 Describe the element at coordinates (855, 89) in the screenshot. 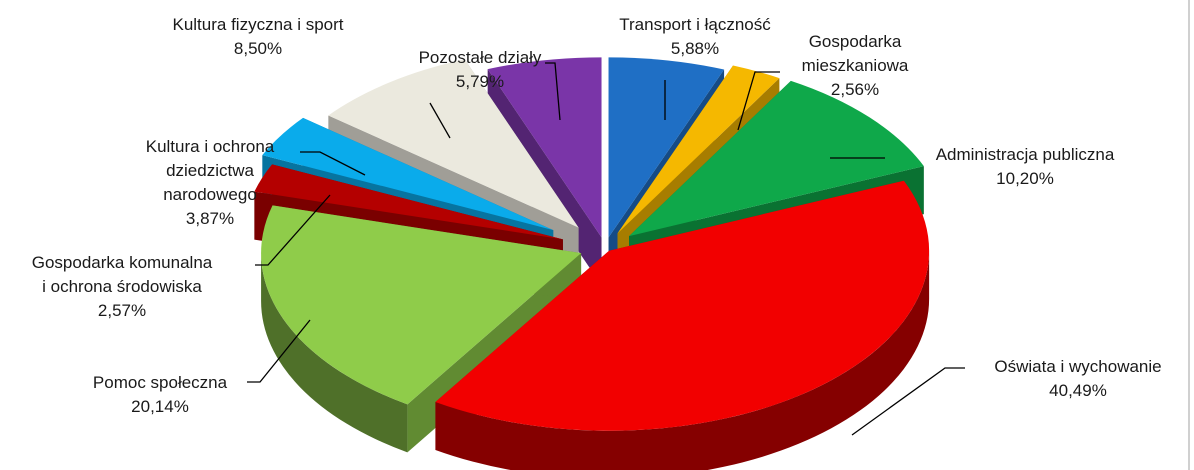

I see `slice-value-label: 2,56%` at that location.